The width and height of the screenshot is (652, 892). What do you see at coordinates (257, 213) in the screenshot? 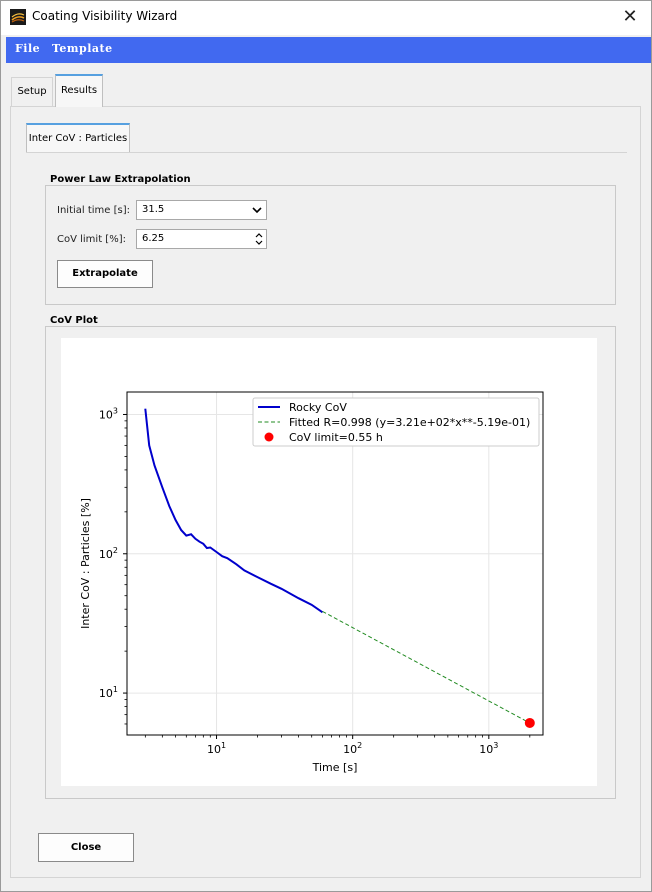
I see `chevron-down-icon` at bounding box center [257, 213].